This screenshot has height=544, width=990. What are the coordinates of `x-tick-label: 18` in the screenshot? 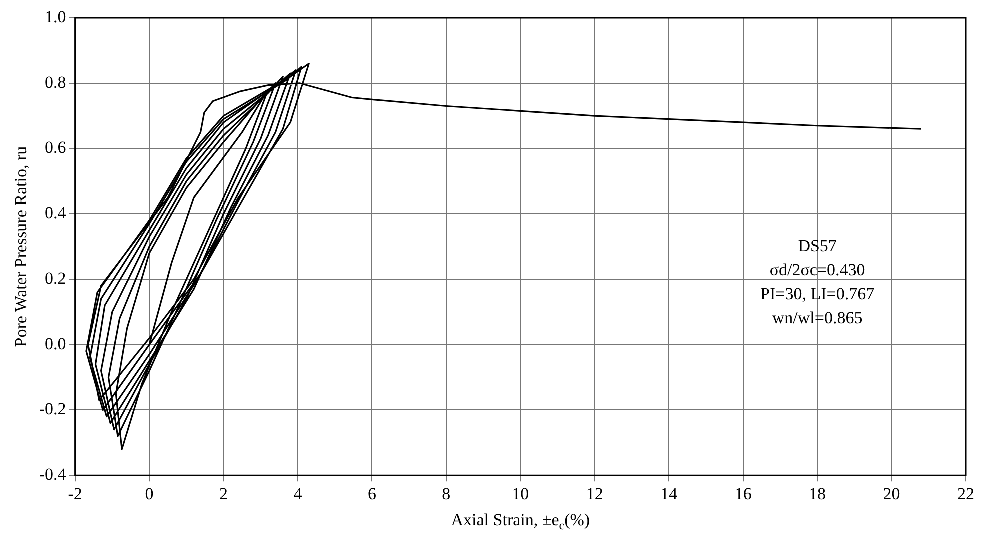 It's located at (817, 494).